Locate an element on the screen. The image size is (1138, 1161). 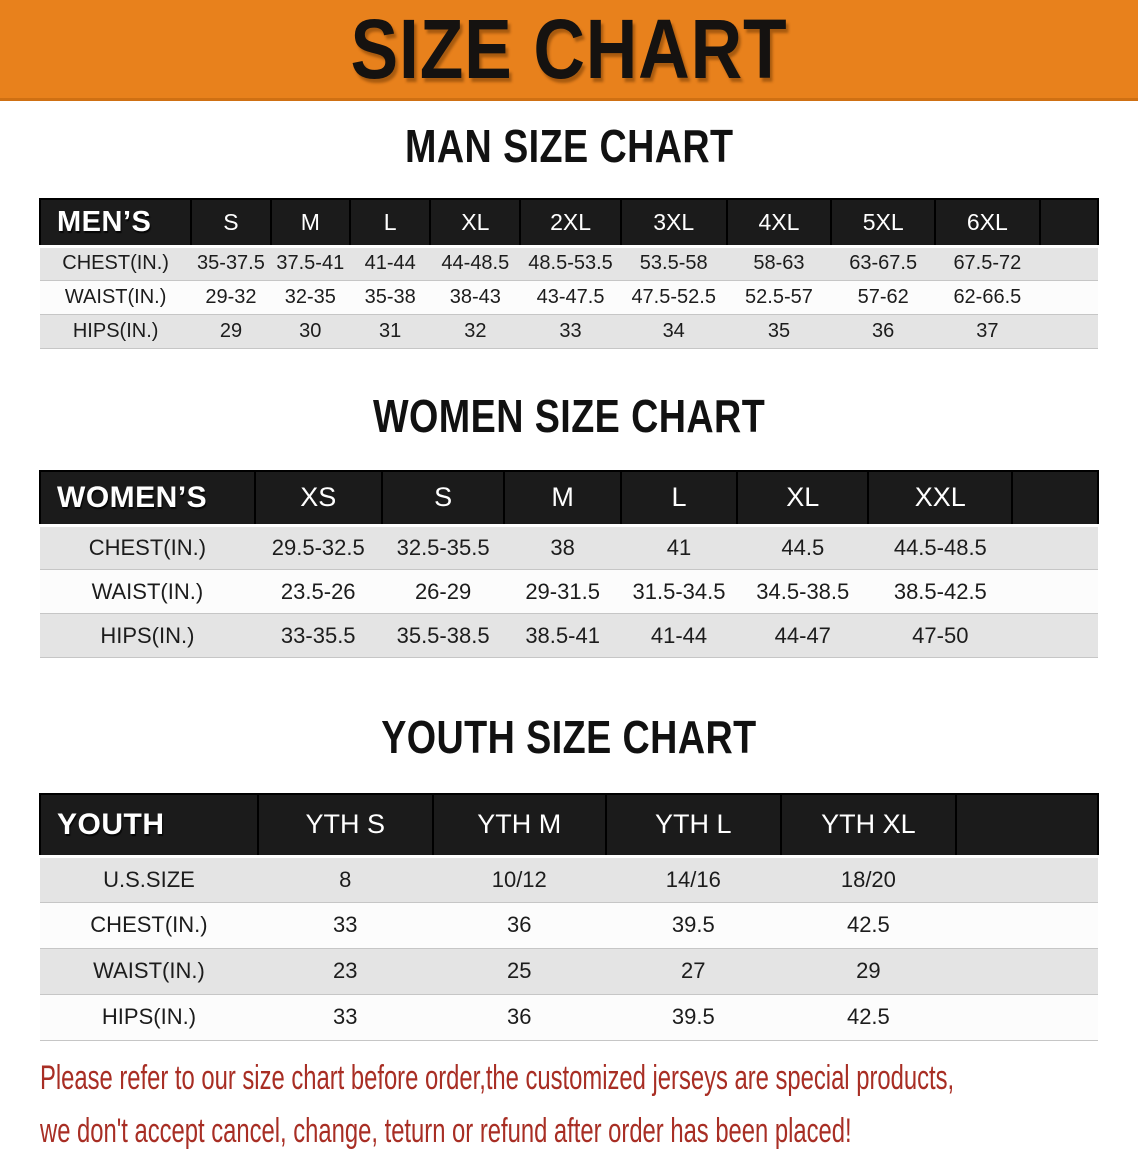
value-cell: 47-50 is located at coordinates (940, 635).